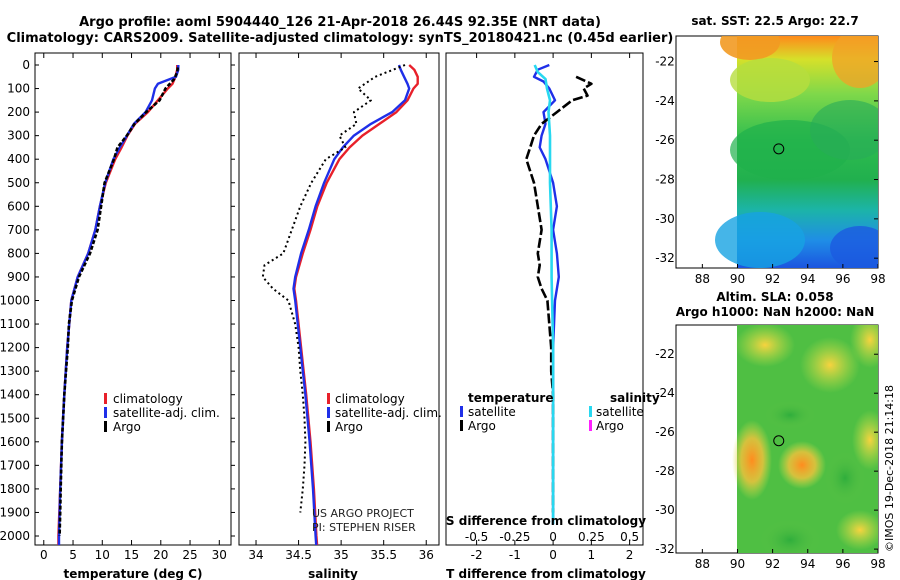 This screenshot has width=900, height=580. What do you see at coordinates (15, 395) in the screenshot?
I see `depth-tick-label: 1400` at bounding box center [15, 395].